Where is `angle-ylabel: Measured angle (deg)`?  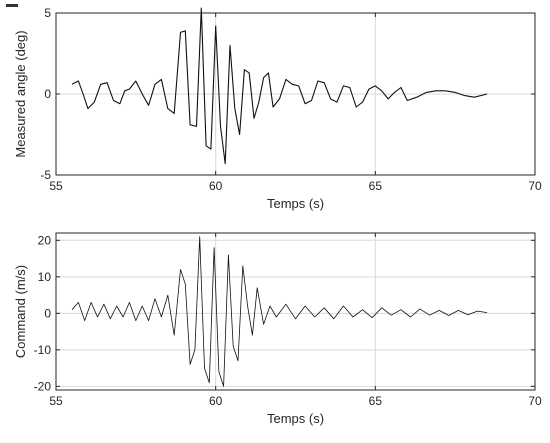 angle-ylabel: Measured angle (deg) is located at coordinates (20, 93).